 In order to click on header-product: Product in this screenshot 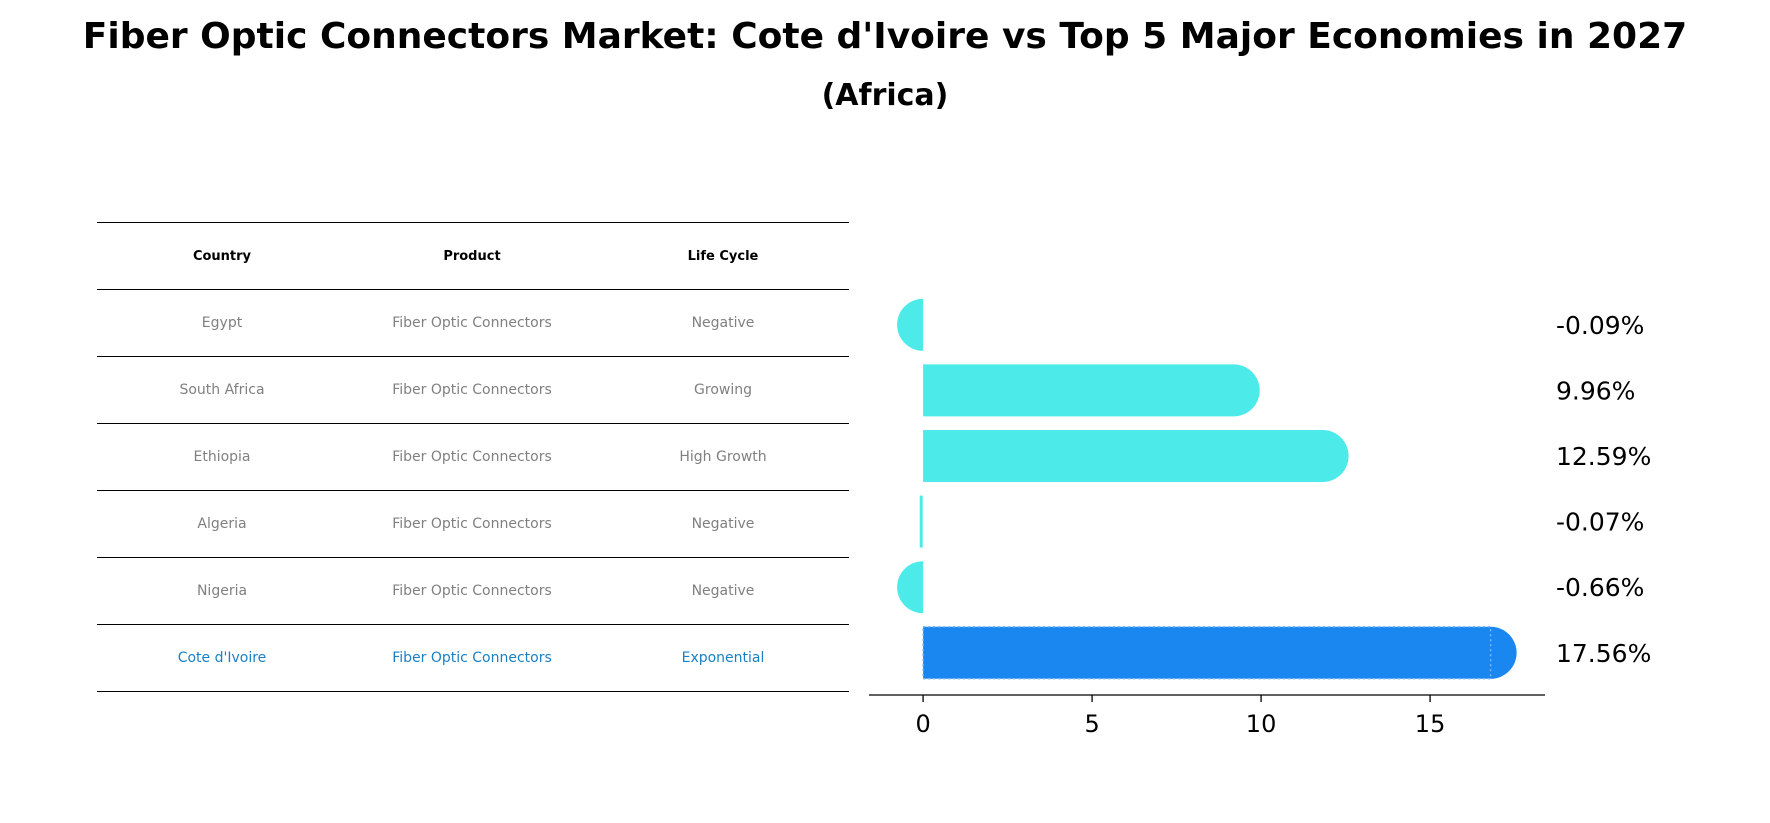, I will do `click(472, 256)`.